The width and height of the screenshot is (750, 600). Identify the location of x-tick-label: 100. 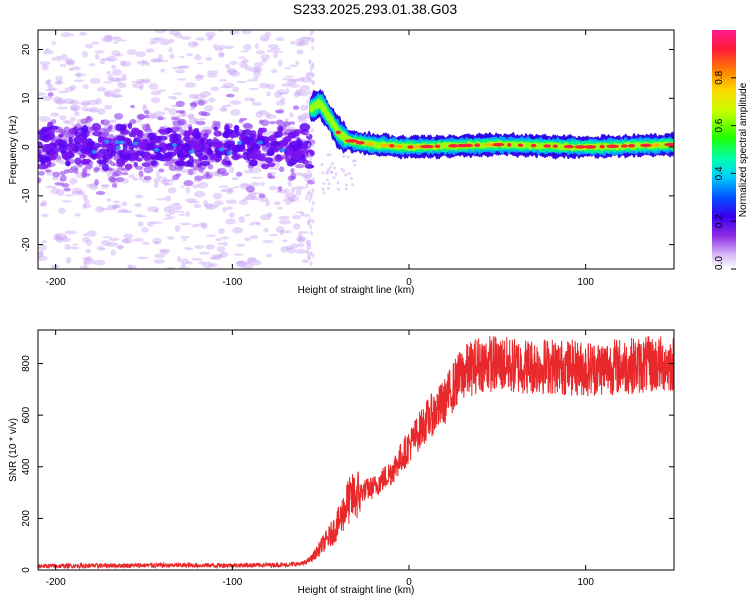
(585, 582).